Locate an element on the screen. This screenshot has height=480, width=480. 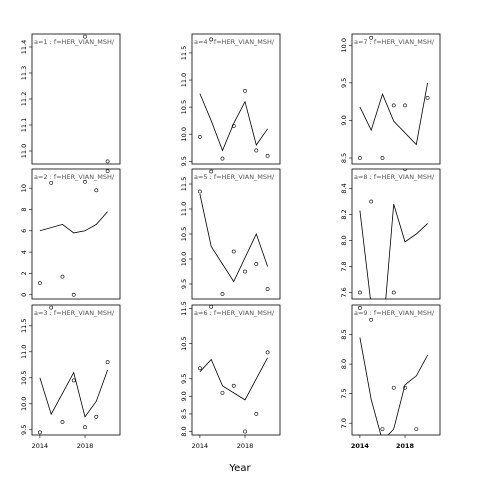
y-tick-label: 0 is located at coordinates (24, 295).